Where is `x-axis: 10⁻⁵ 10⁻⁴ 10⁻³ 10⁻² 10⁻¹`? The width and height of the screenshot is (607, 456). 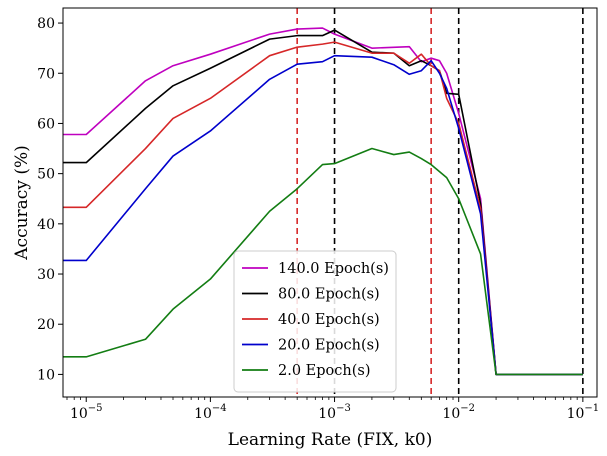
x-axis: 10⁻⁵ 10⁻⁴ 10⁻³ 10⁻² 10⁻¹ is located at coordinates (333, 409).